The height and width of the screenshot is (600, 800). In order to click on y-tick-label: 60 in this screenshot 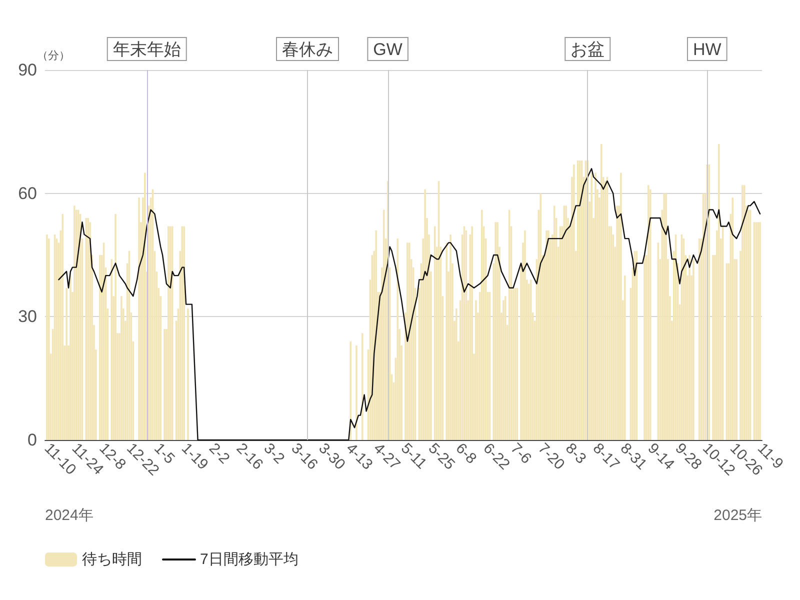, I will do `click(27, 193)`.